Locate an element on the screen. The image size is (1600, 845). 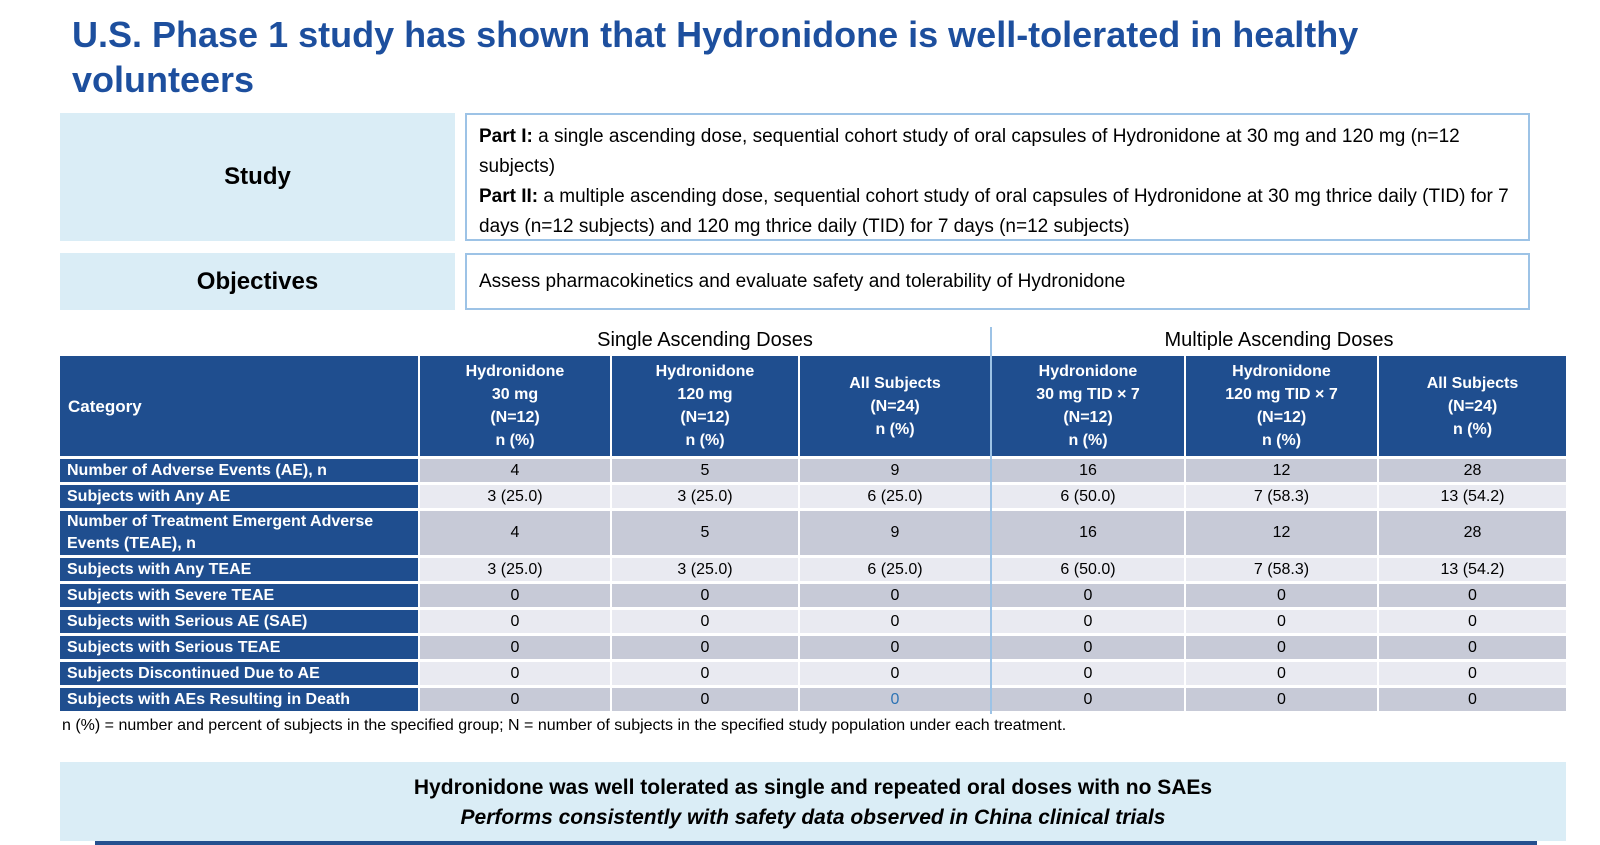
table-cell: 5 is located at coordinates (705, 470).